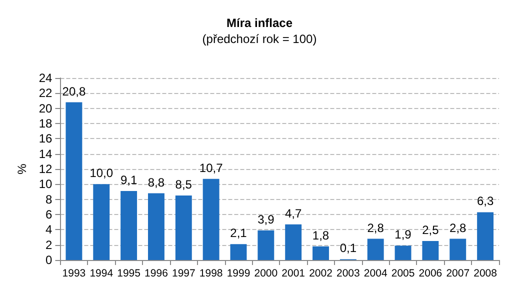 The image size is (519, 294). What do you see at coordinates (45, 93) in the screenshot?
I see `y-tick-label: 22` at bounding box center [45, 93].